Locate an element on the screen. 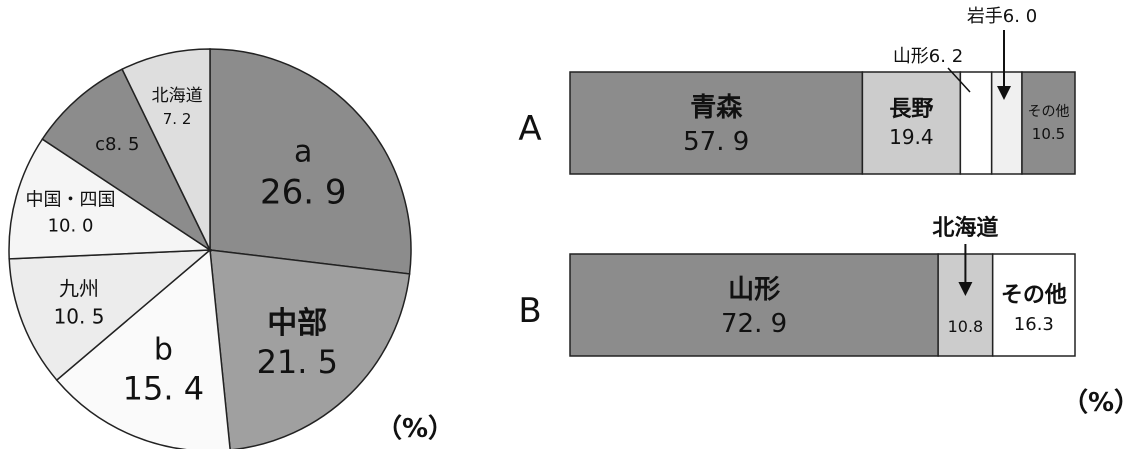  pie-slice-label: 中部 is located at coordinates (297, 323).